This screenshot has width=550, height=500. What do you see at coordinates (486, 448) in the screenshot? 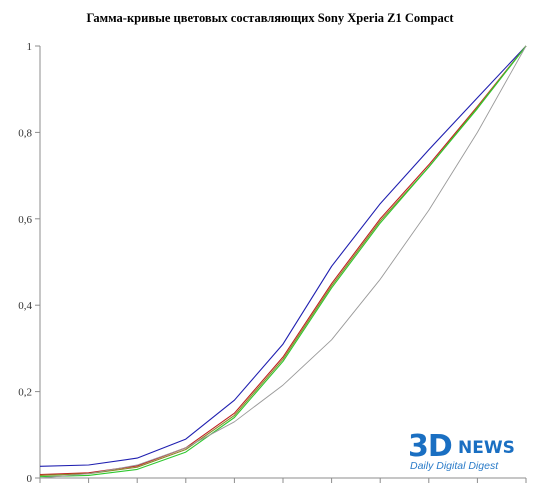
I see `watermark-news: NEWS` at bounding box center [486, 448].